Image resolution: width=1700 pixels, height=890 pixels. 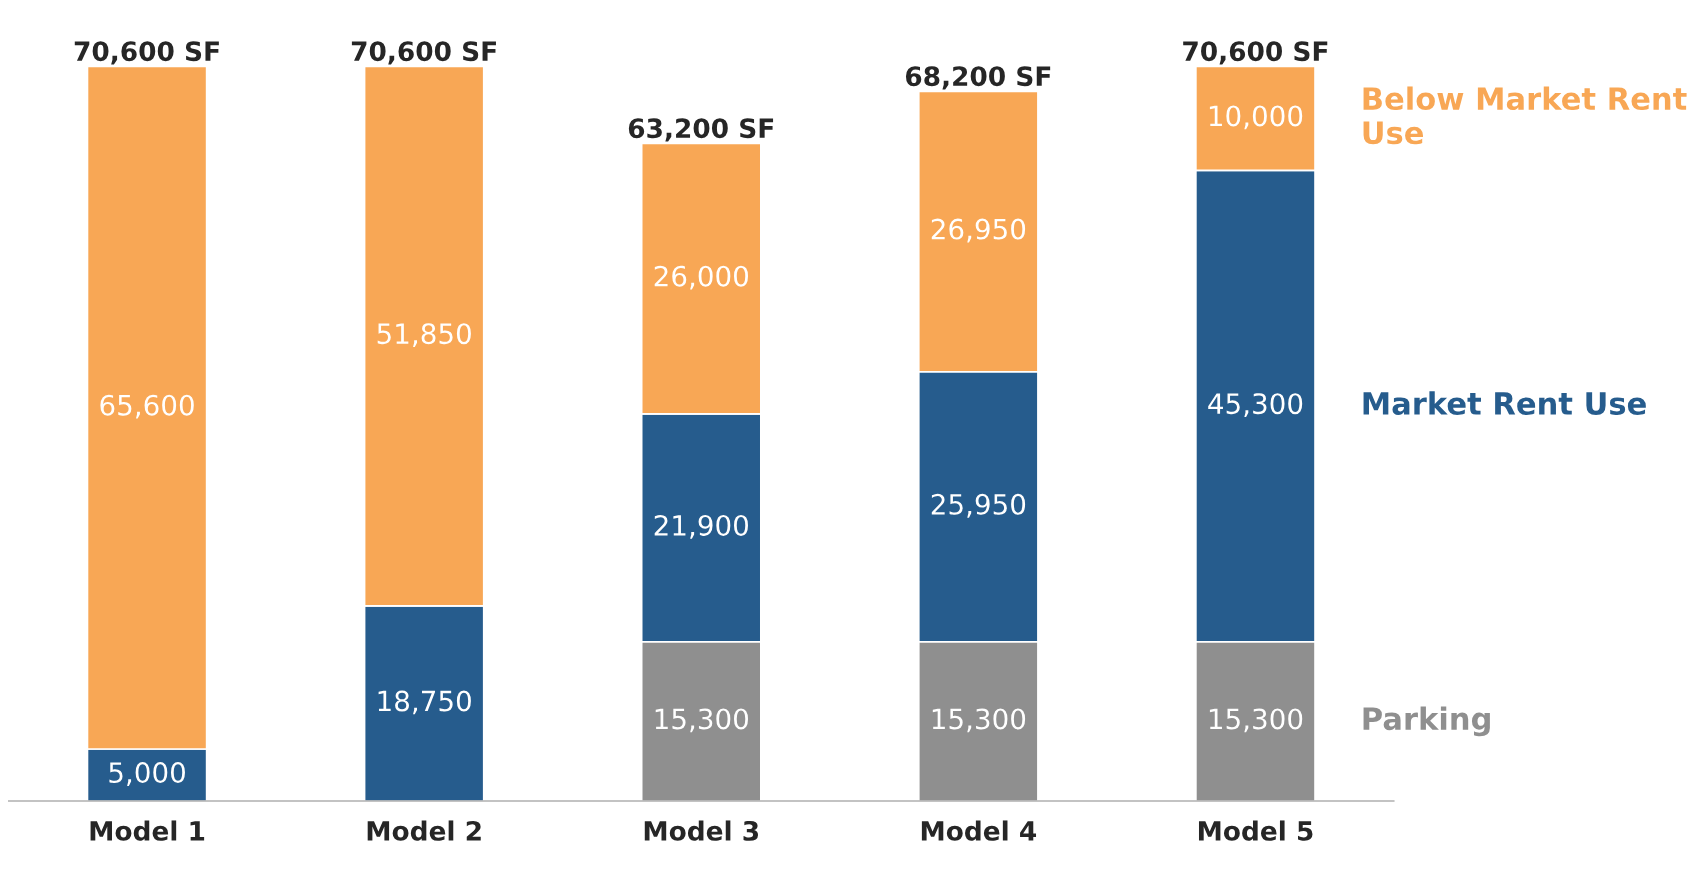 I want to click on data-label: 45,300, so click(x=1255, y=405).